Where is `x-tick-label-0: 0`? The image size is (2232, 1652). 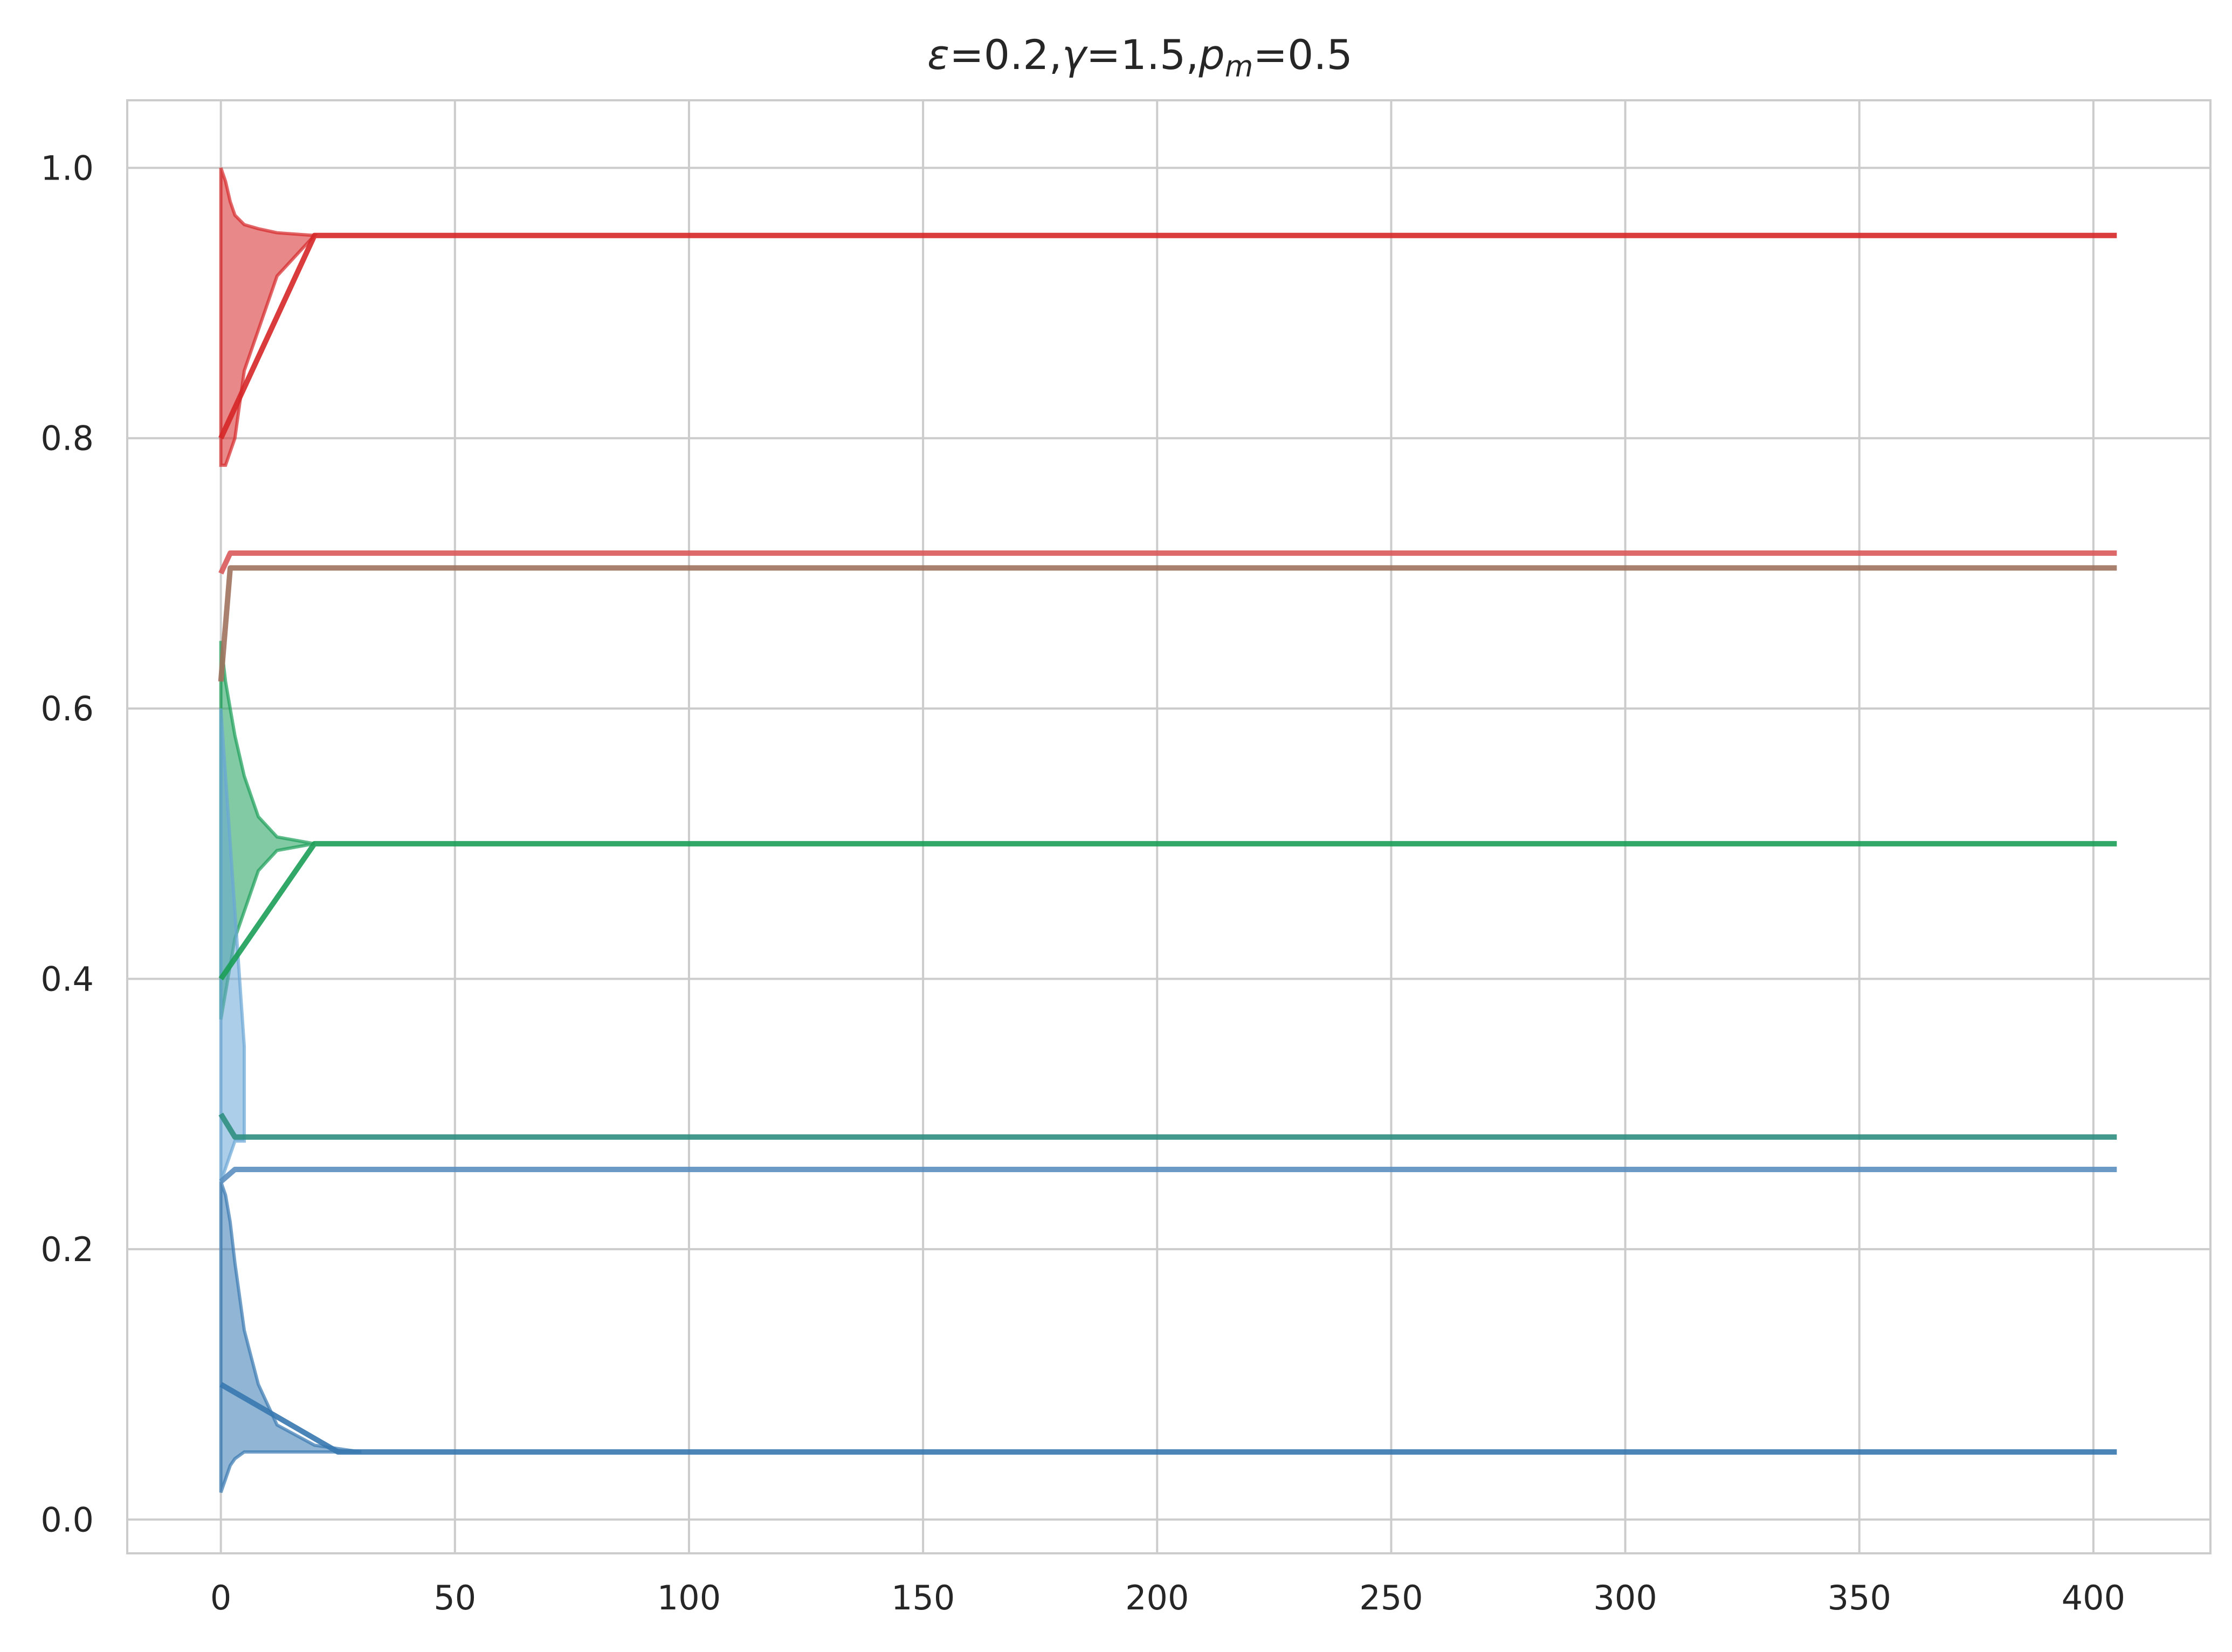 x-tick-label-0: 0 is located at coordinates (220, 1597).